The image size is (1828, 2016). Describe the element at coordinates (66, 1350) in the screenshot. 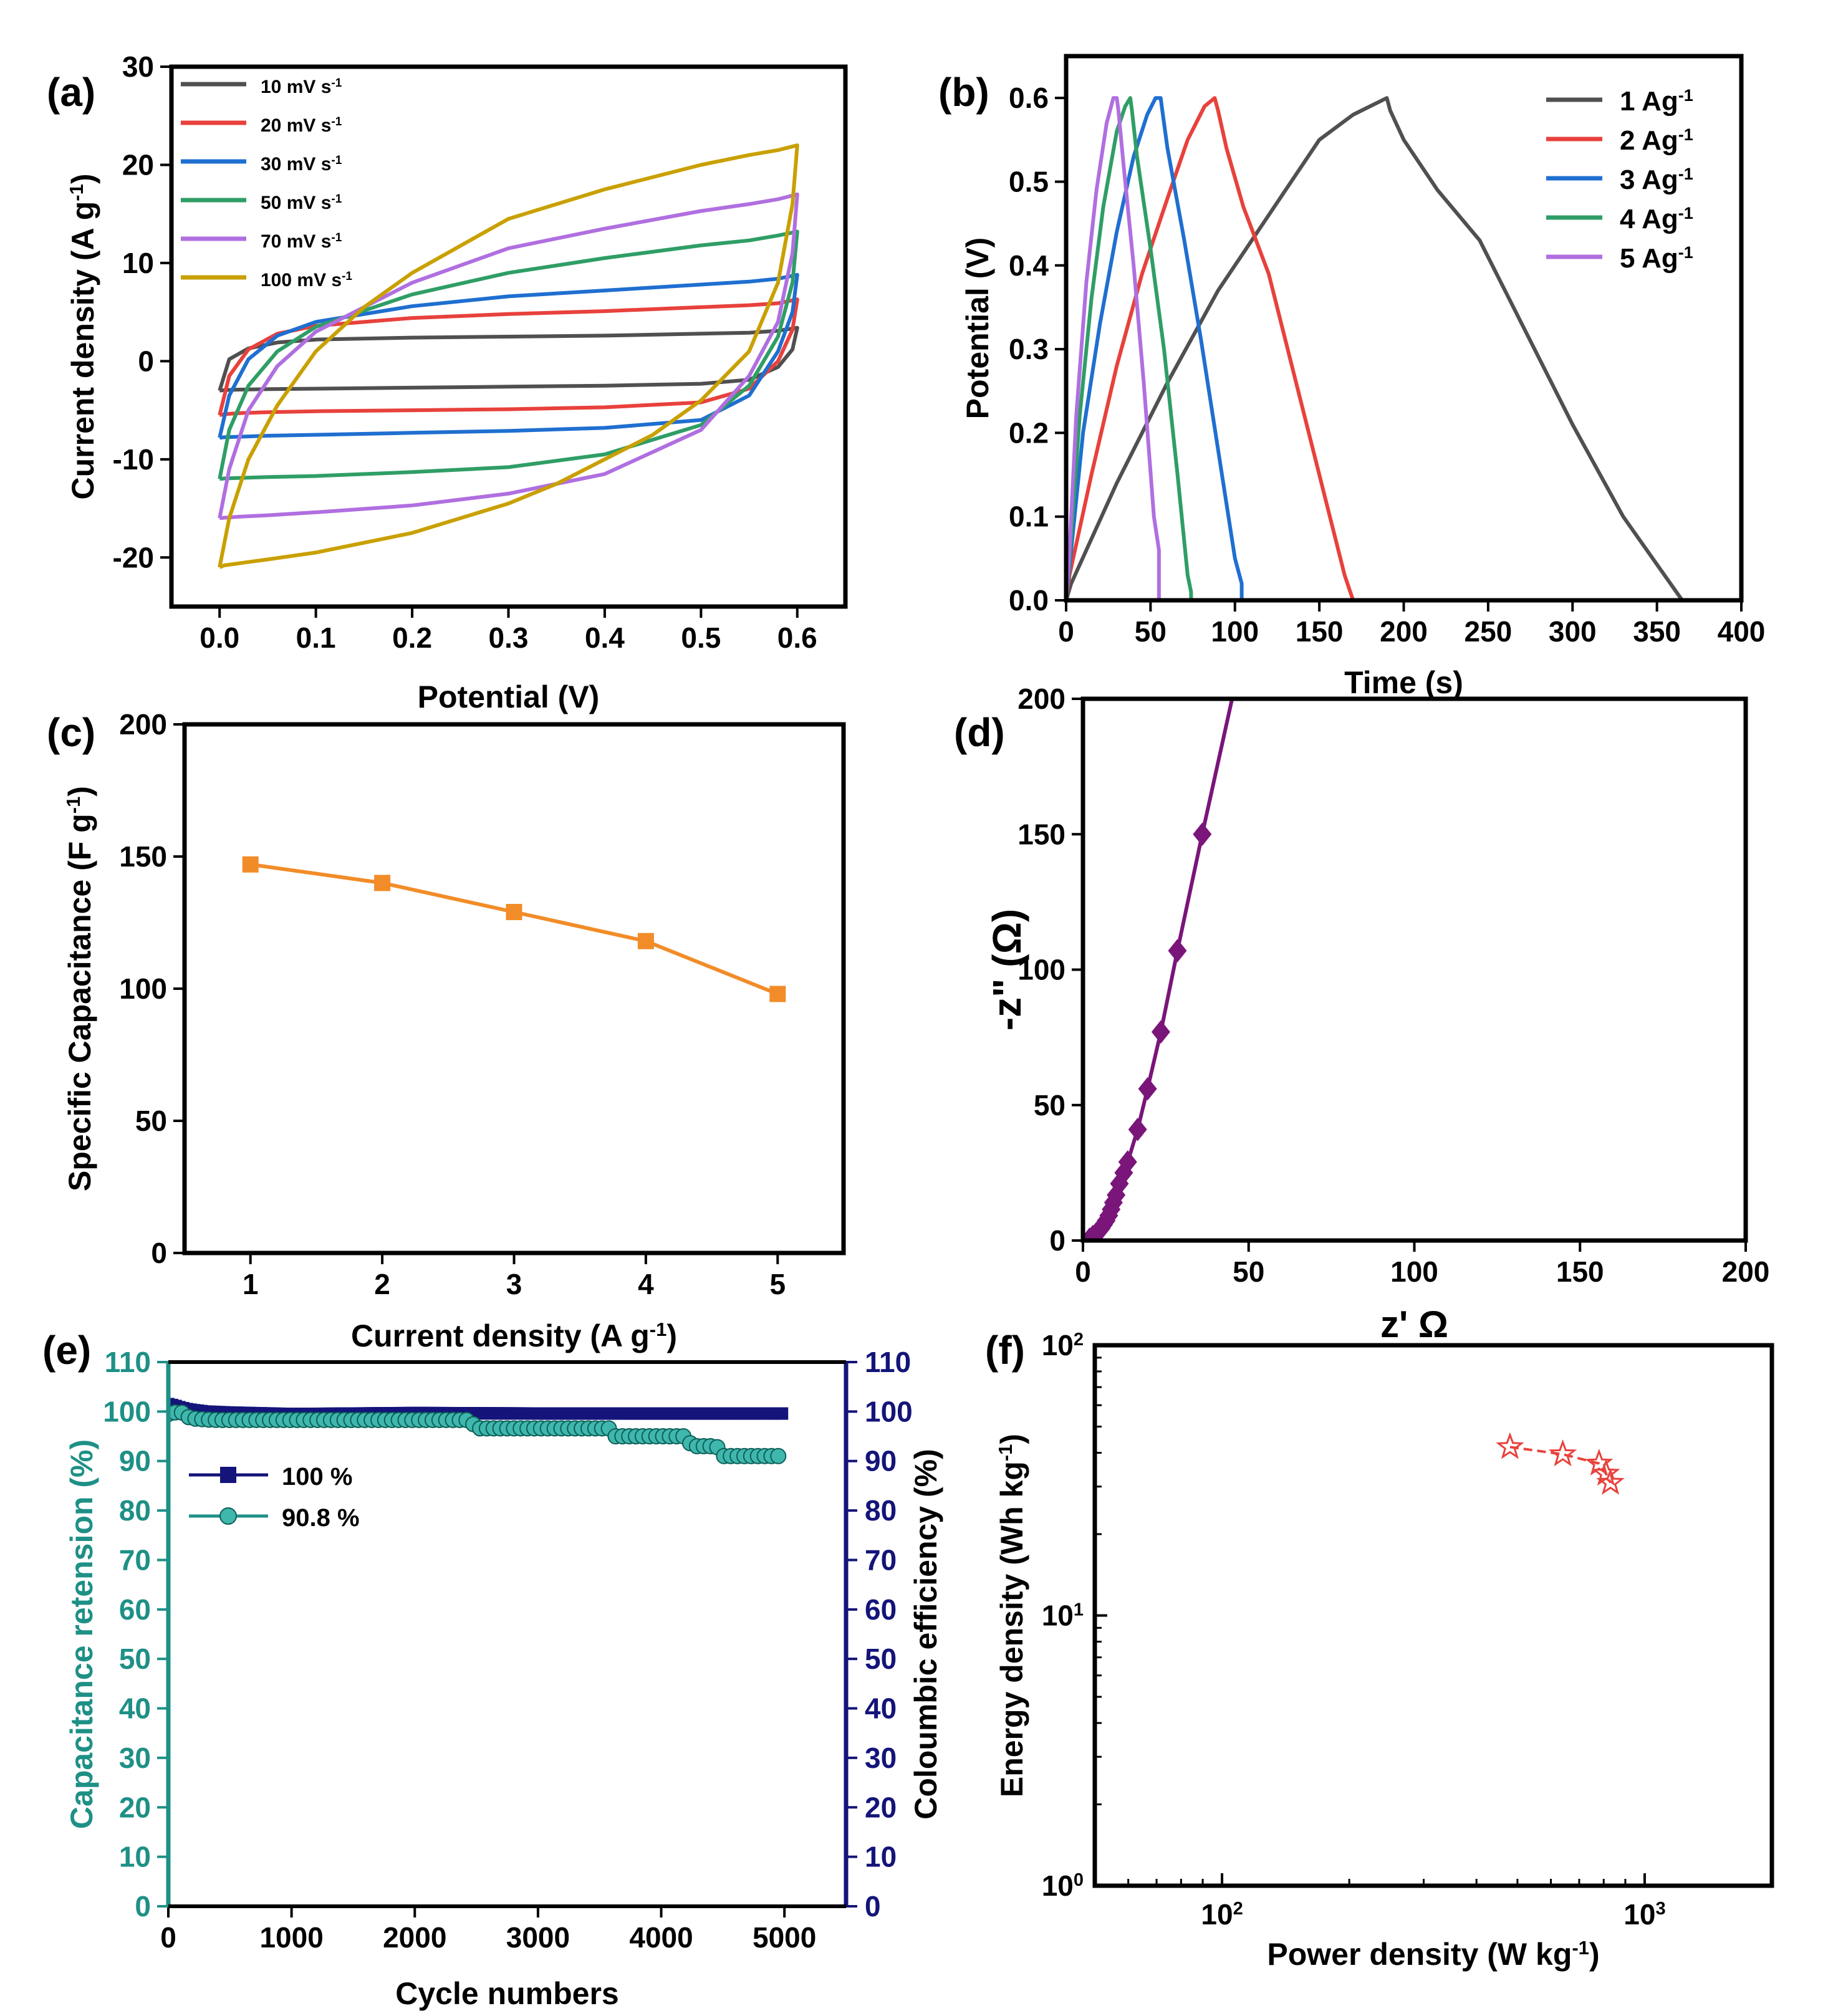

I see `panel-label: (e)` at that location.